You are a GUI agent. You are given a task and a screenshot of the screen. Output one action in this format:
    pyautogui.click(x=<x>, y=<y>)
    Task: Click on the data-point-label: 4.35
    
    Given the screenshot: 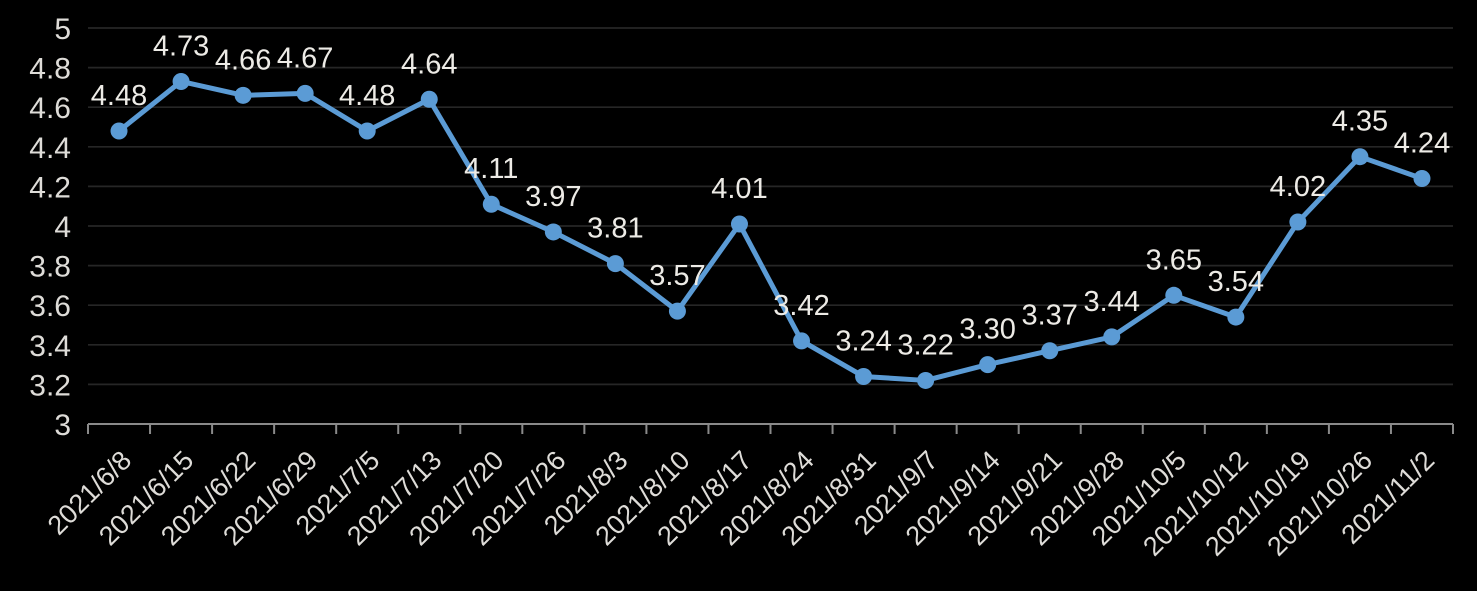 What is the action you would take?
    pyautogui.click(x=1360, y=122)
    